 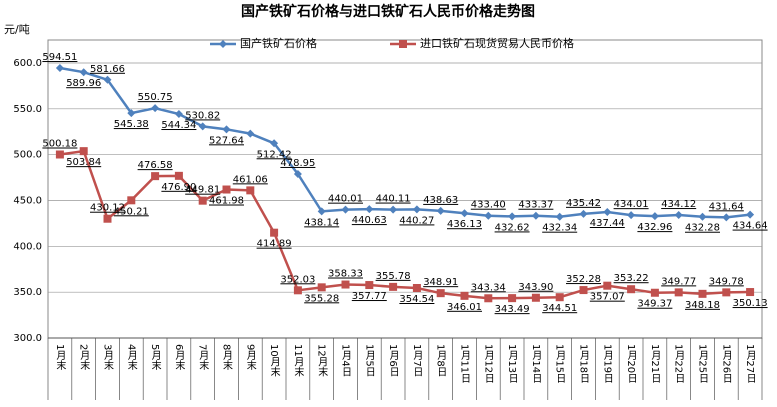 I want to click on legend-label: 进口铁矿石现货贸易人民币价格, so click(x=497, y=43).